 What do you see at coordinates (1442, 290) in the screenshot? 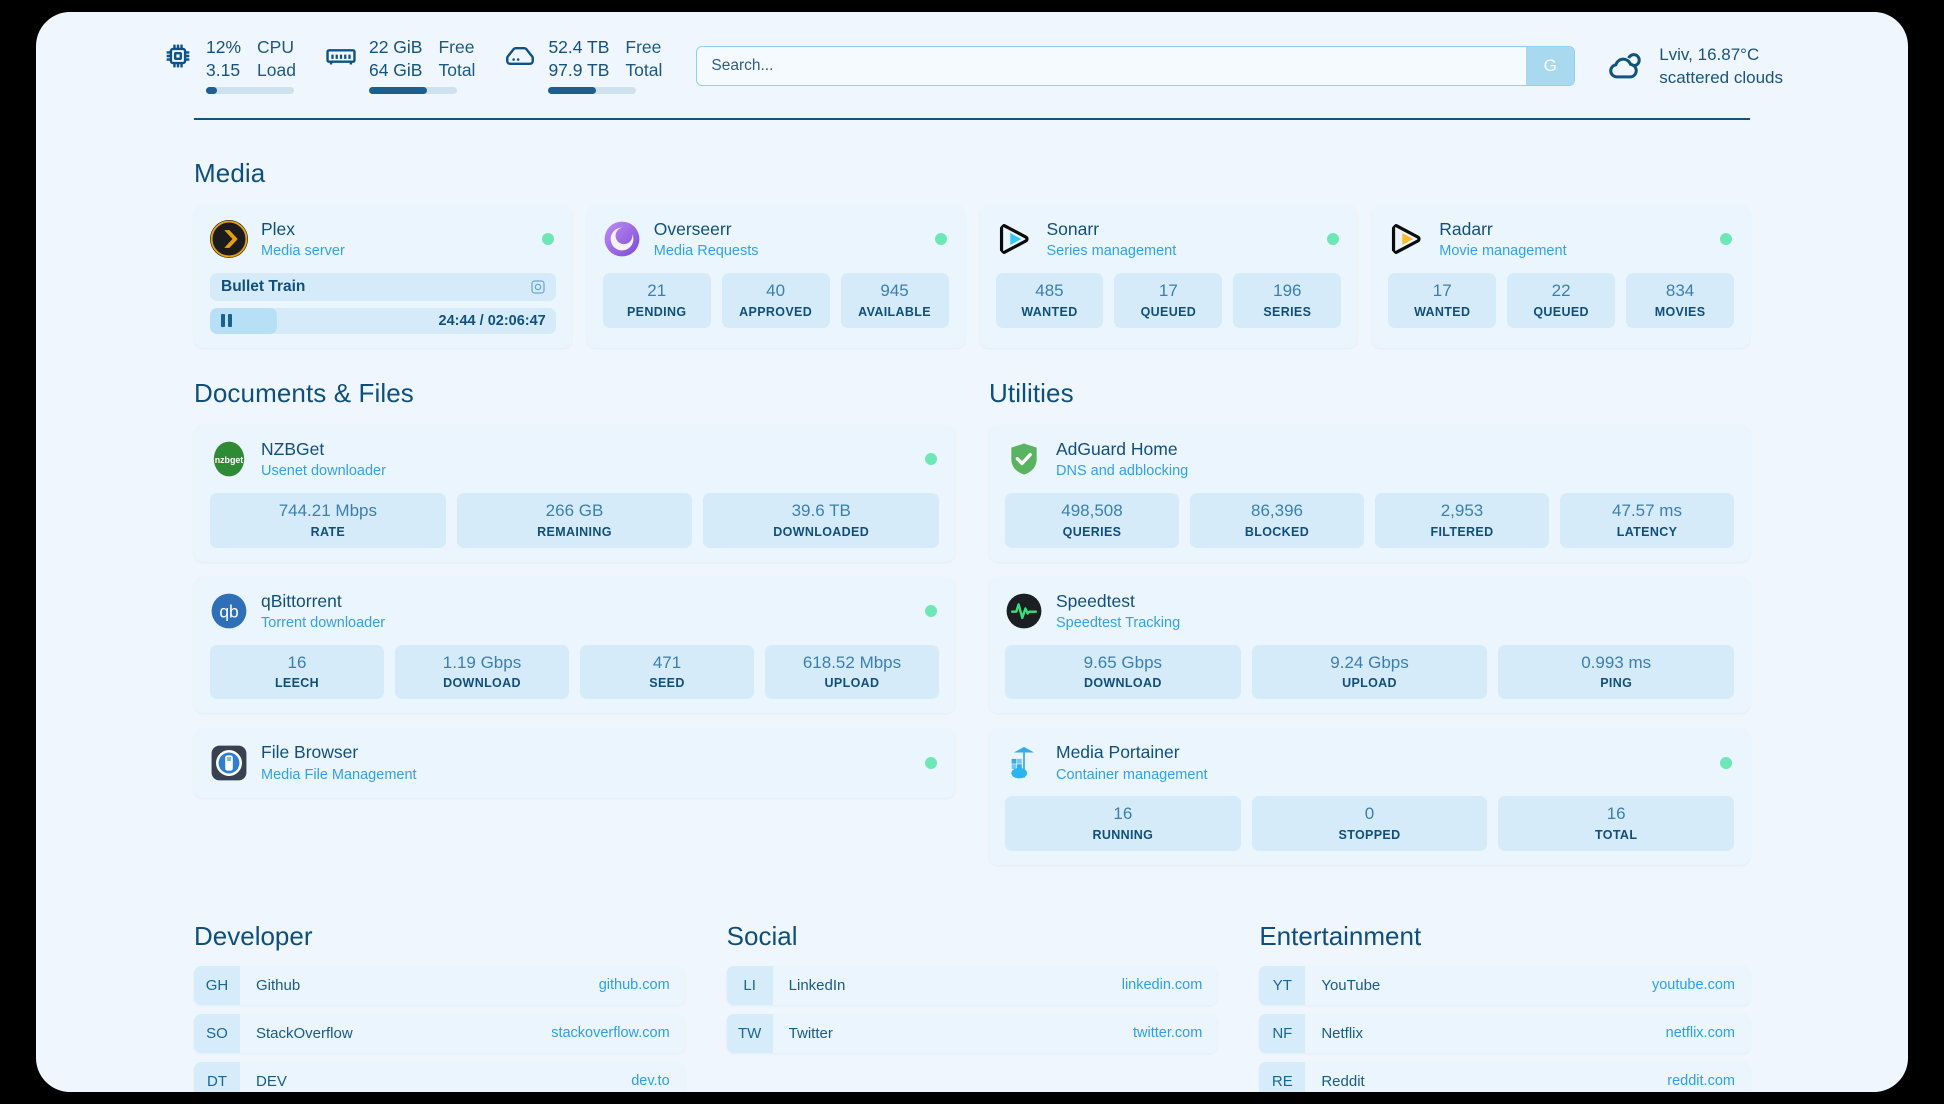
I see `metric-value: 17` at bounding box center [1442, 290].